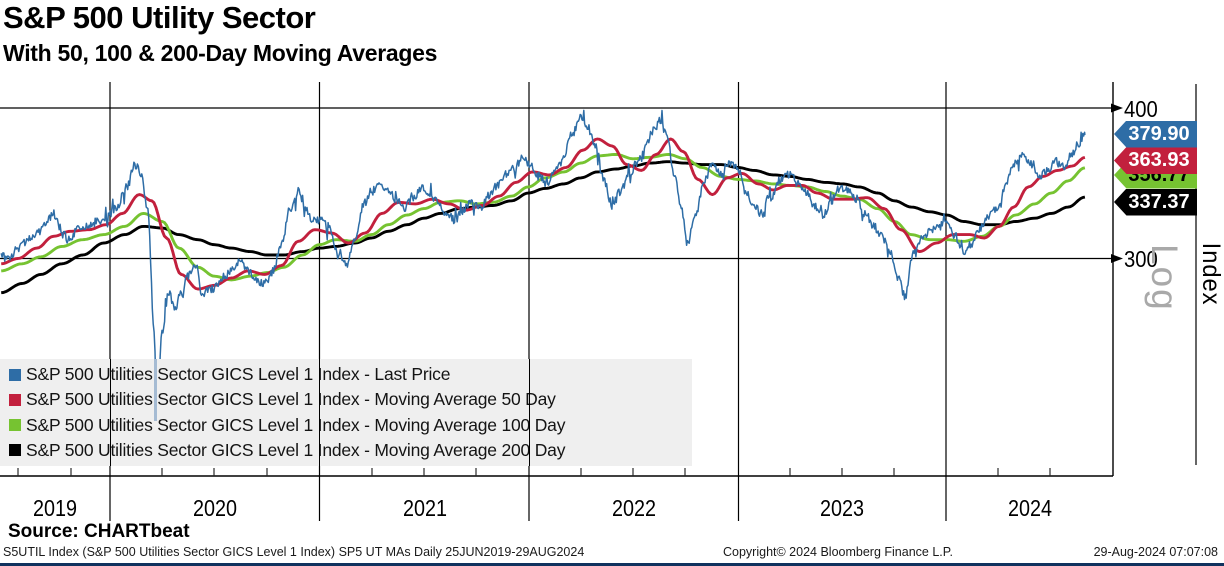 The image size is (1224, 566). Describe the element at coordinates (15, 425) in the screenshot. I see `legend-swatch-green` at that location.